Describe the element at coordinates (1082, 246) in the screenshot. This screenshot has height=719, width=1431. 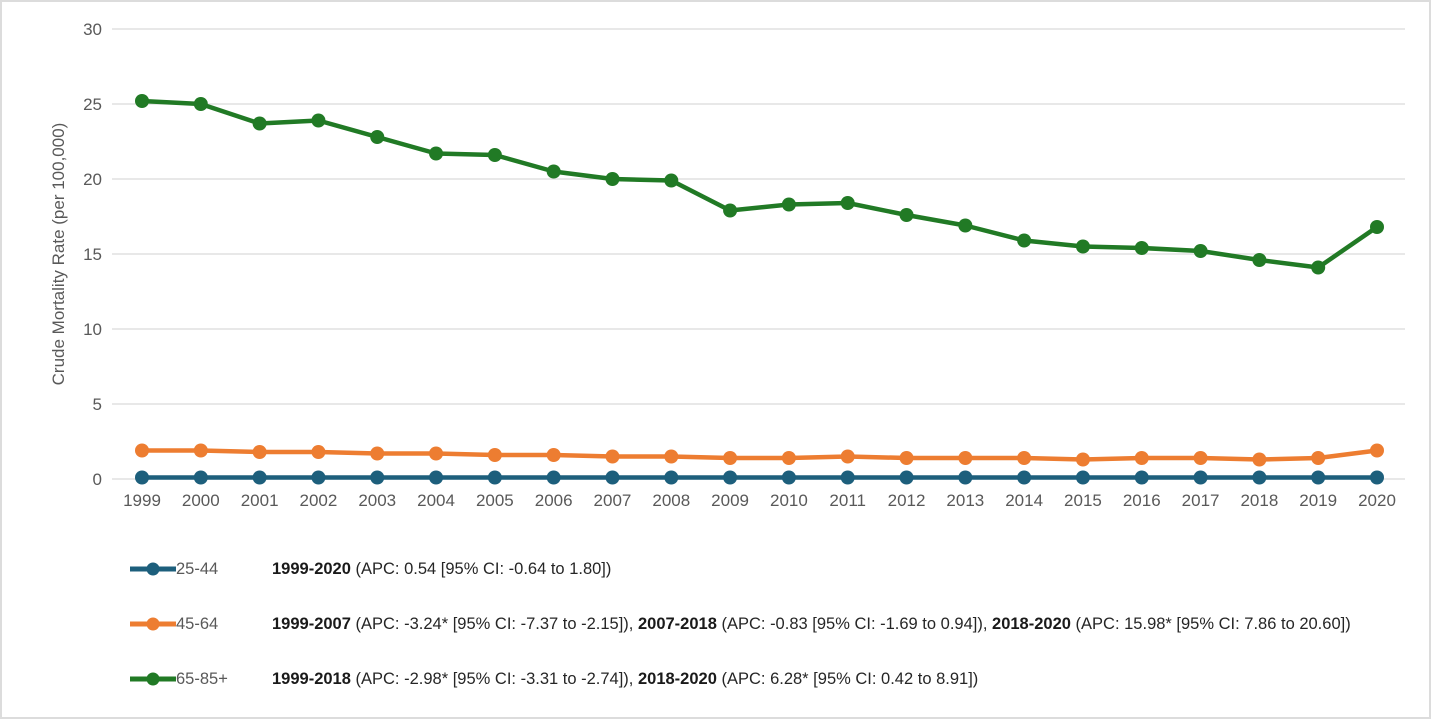
I see `data-point-65-85+-2015` at that location.